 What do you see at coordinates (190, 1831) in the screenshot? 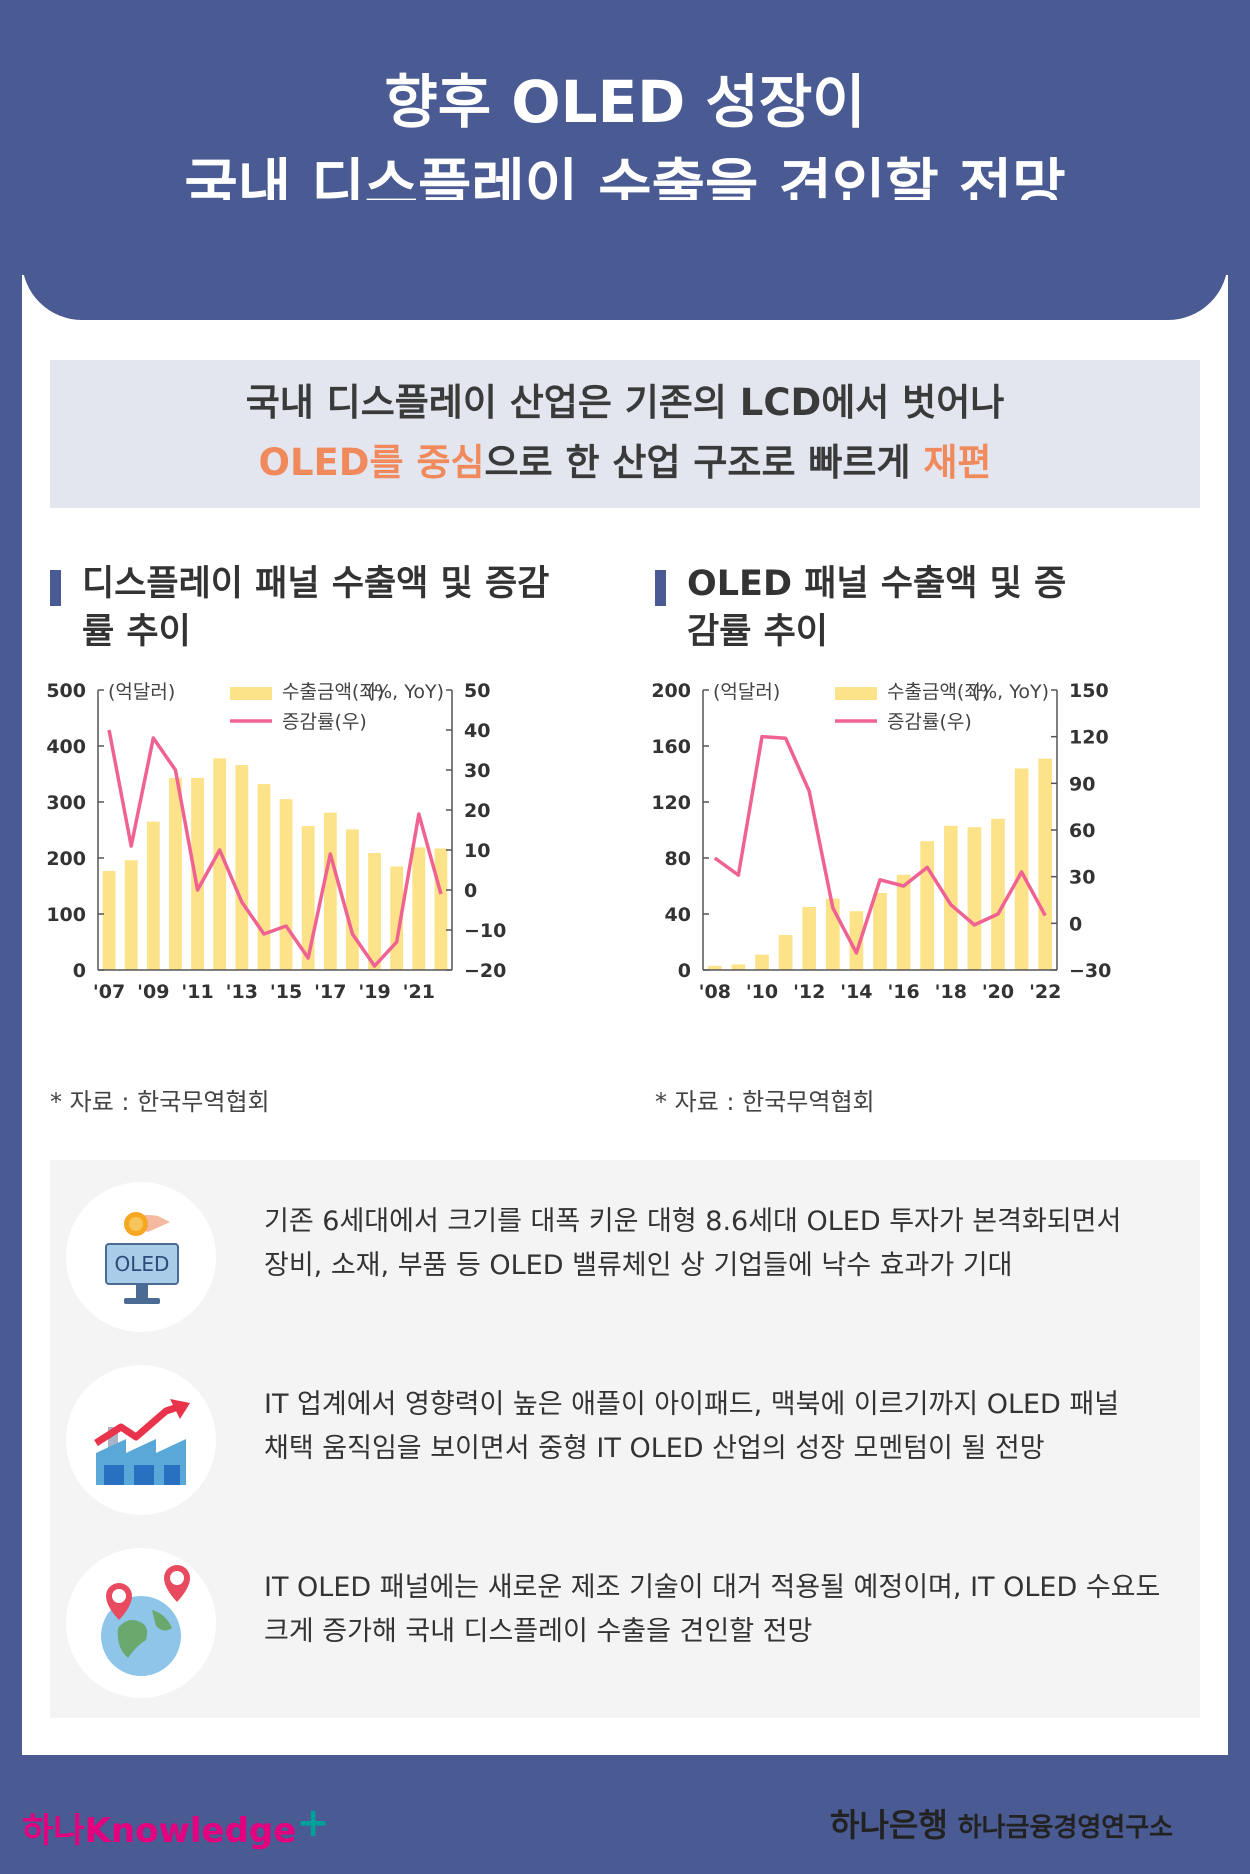
I see `logo-knowledge-text: Knowledge` at bounding box center [190, 1831].